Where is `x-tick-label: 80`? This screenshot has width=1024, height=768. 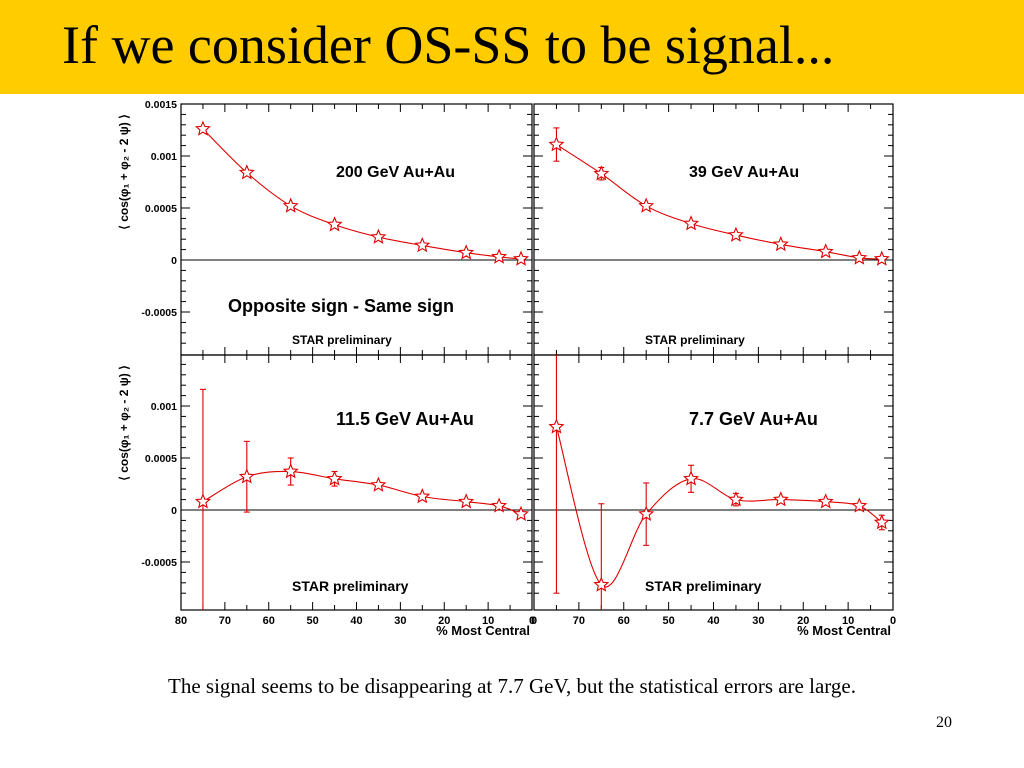 x-tick-label: 80 is located at coordinates (181, 621).